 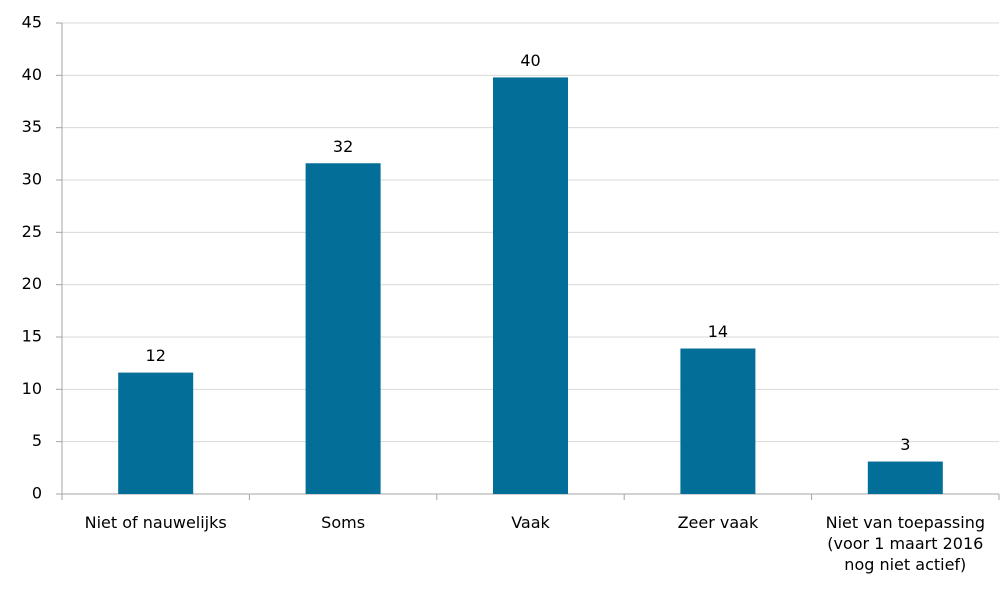 I want to click on data-label: 3, so click(x=905, y=444).